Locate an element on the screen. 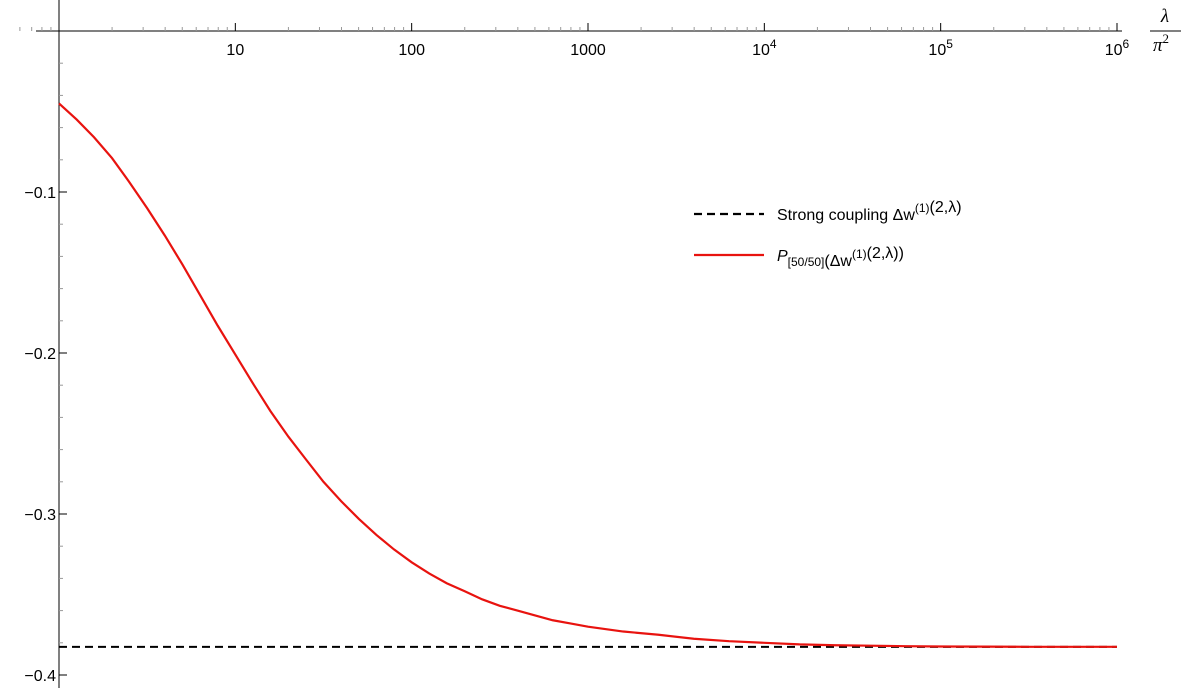 The width and height of the screenshot is (1195, 688). y-tick-label: −0.4 is located at coordinates (40, 676).